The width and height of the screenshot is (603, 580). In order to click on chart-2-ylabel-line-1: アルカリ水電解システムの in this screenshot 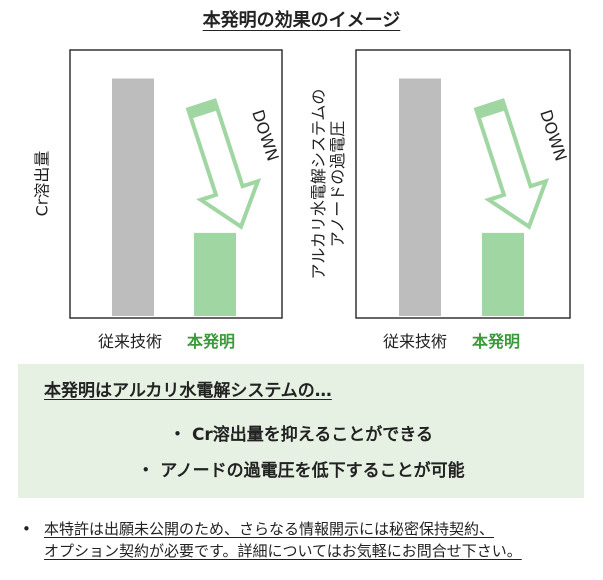, I will do `click(318, 184)`.